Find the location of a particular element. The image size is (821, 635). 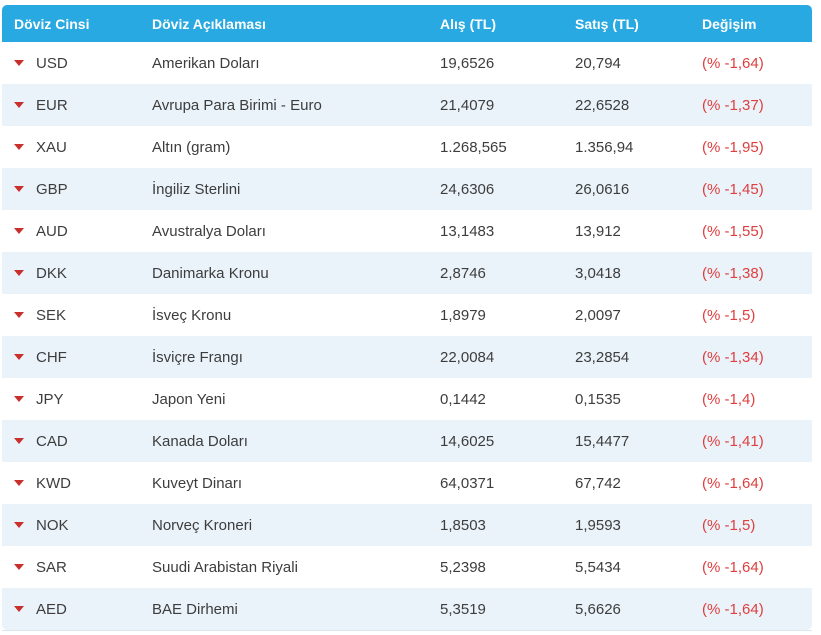

buy-rate: 21,4079 is located at coordinates (467, 105).